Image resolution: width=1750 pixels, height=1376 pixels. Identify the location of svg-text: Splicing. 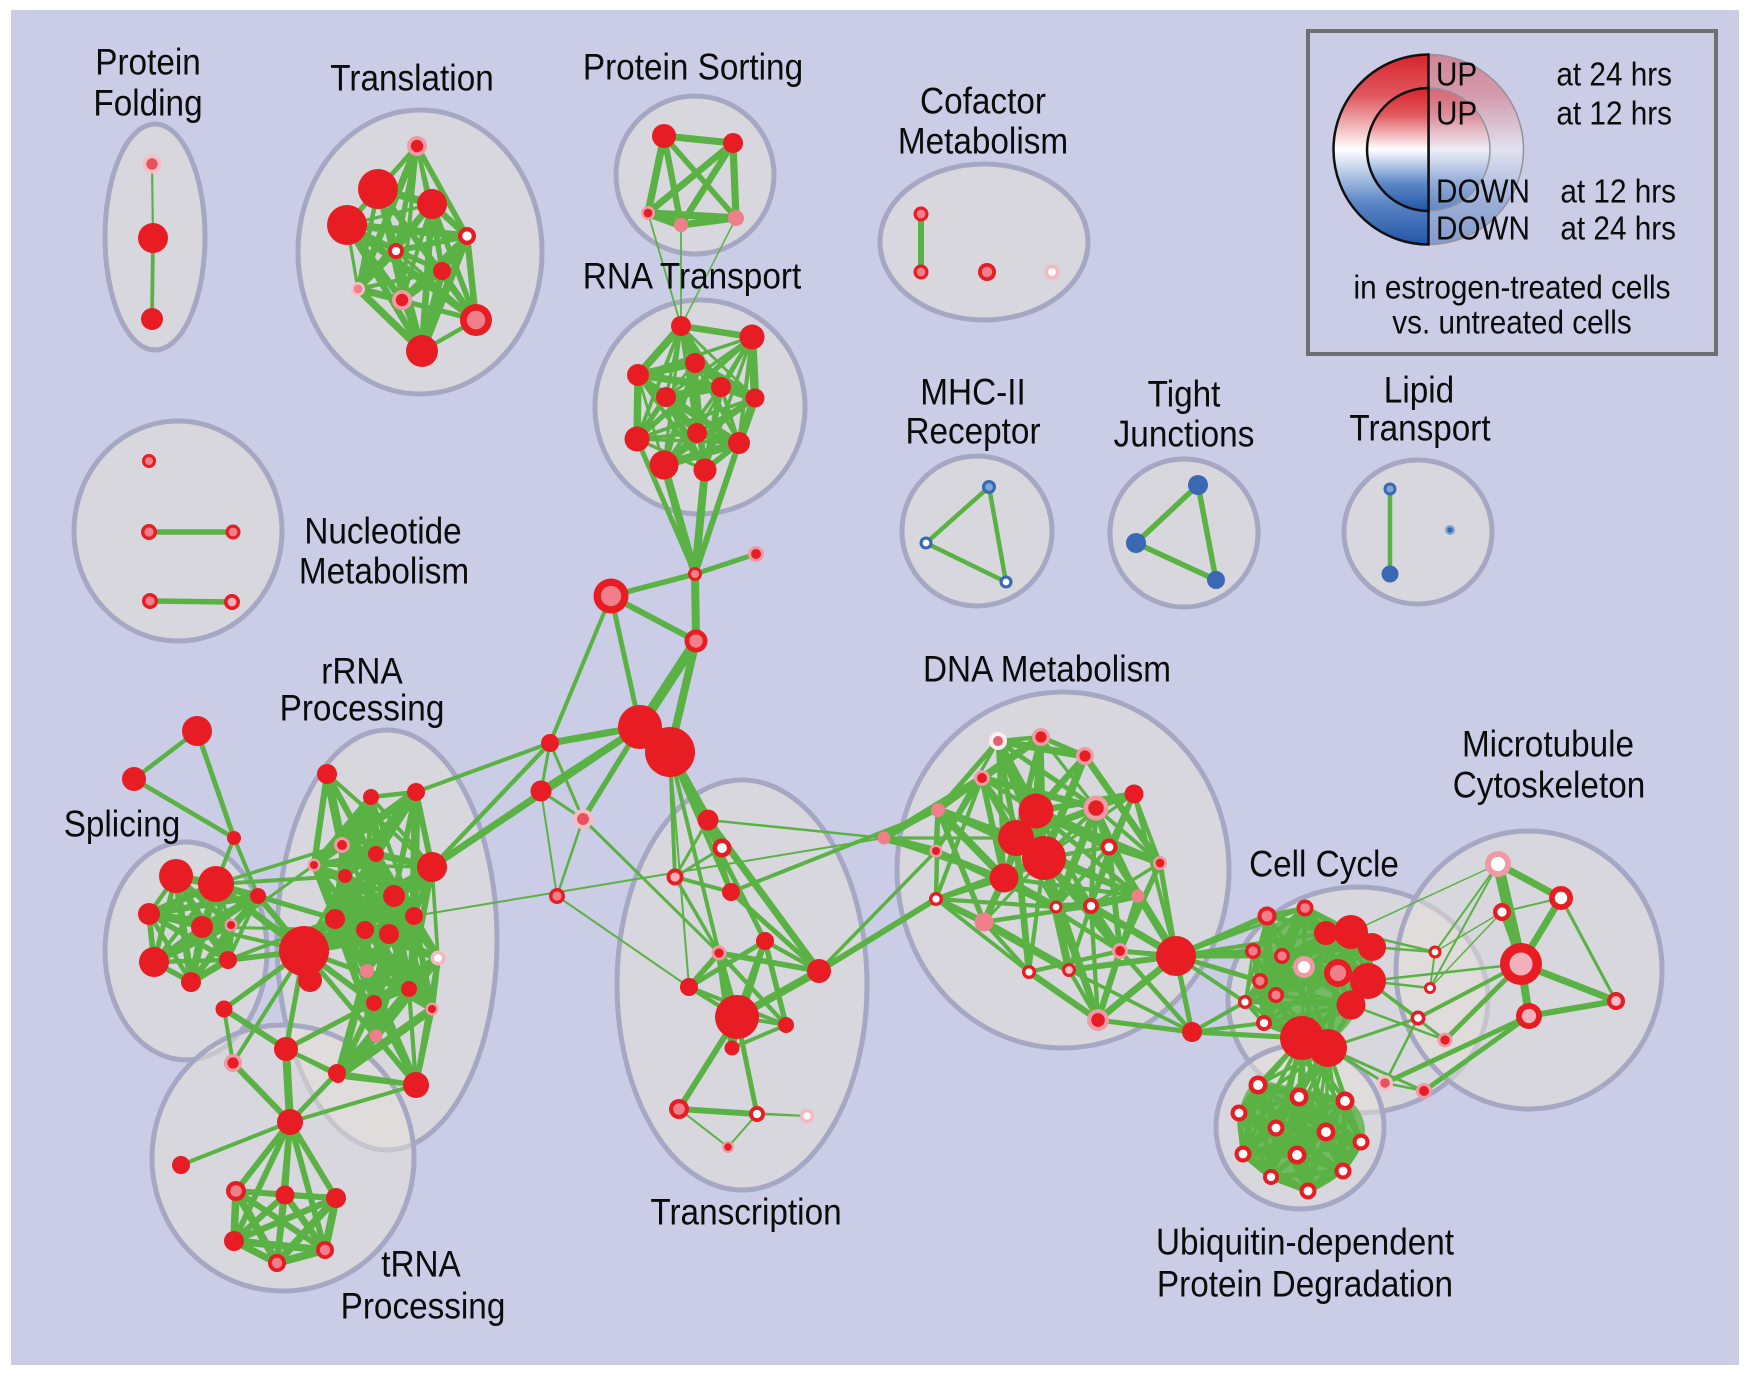
(122, 824).